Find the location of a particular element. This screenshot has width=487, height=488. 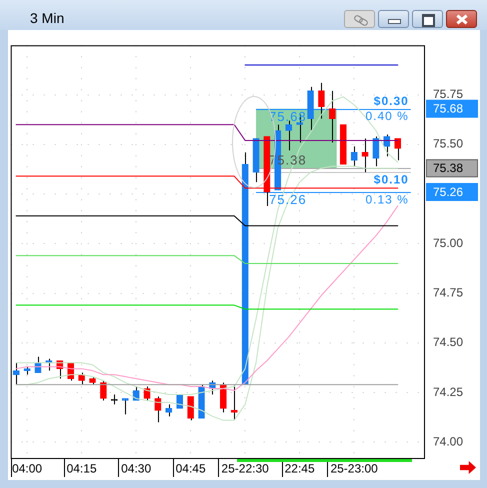

text: 75.26 is located at coordinates (448, 191).